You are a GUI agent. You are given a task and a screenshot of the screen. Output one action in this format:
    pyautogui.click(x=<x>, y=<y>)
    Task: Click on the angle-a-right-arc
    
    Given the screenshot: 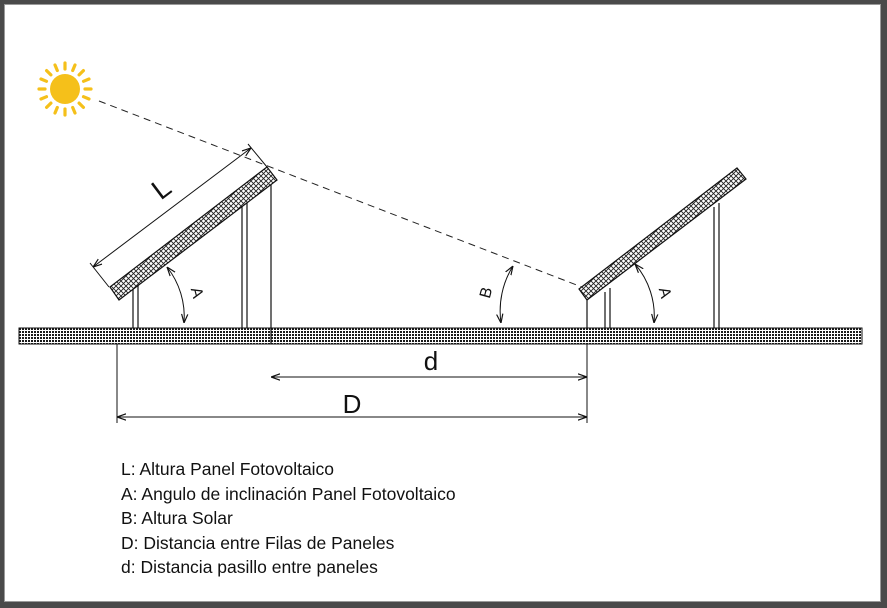 What is the action you would take?
    pyautogui.click(x=644, y=293)
    